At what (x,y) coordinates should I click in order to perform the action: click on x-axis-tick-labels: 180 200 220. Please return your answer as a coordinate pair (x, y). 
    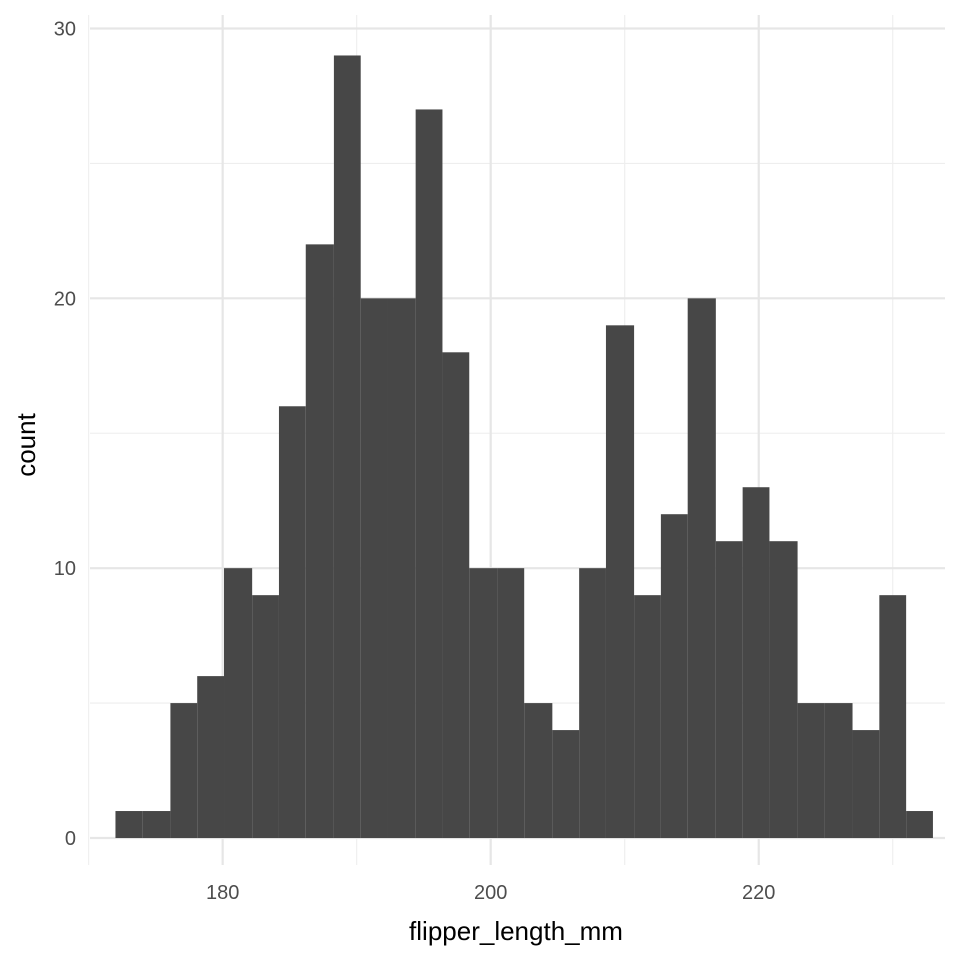
    Looking at the image, I should click on (490, 893).